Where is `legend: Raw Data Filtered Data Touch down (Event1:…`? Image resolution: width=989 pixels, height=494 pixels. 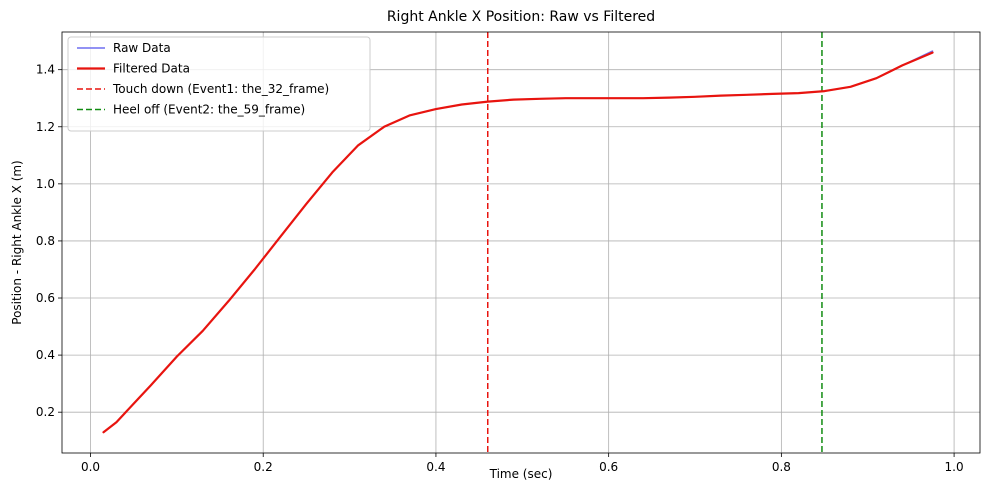
legend: Raw Data Filtered Data Touch down (Event1:… is located at coordinates (219, 84).